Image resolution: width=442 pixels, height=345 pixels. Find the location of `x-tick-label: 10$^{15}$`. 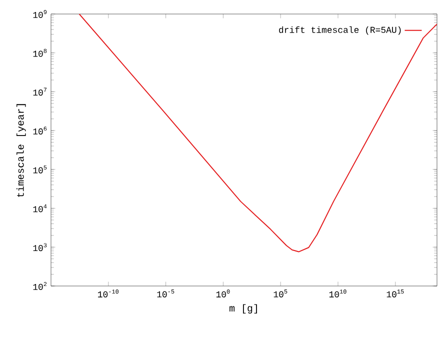

x-tick-label: 10$^{15}$ is located at coordinates (395, 294).